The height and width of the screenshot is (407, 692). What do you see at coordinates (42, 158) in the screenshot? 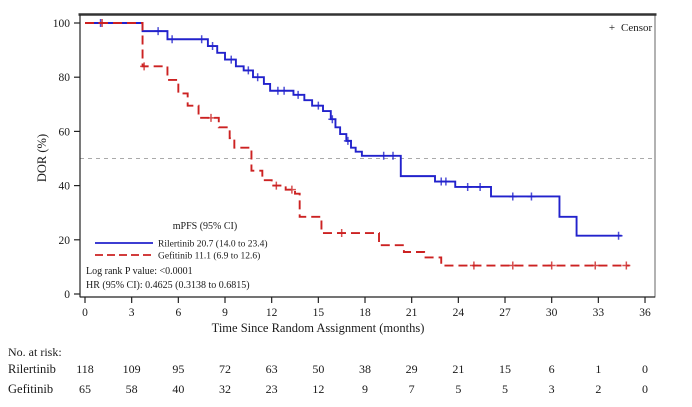
I see `y-axis-title: DOR (%)` at bounding box center [42, 158].